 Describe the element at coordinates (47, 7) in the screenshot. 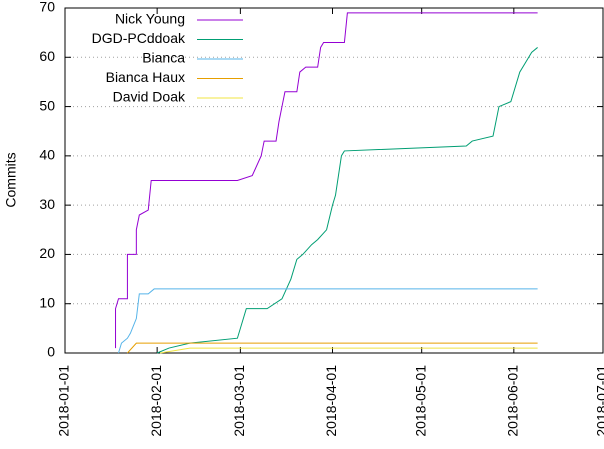

I see `y-tick-label: 70` at that location.